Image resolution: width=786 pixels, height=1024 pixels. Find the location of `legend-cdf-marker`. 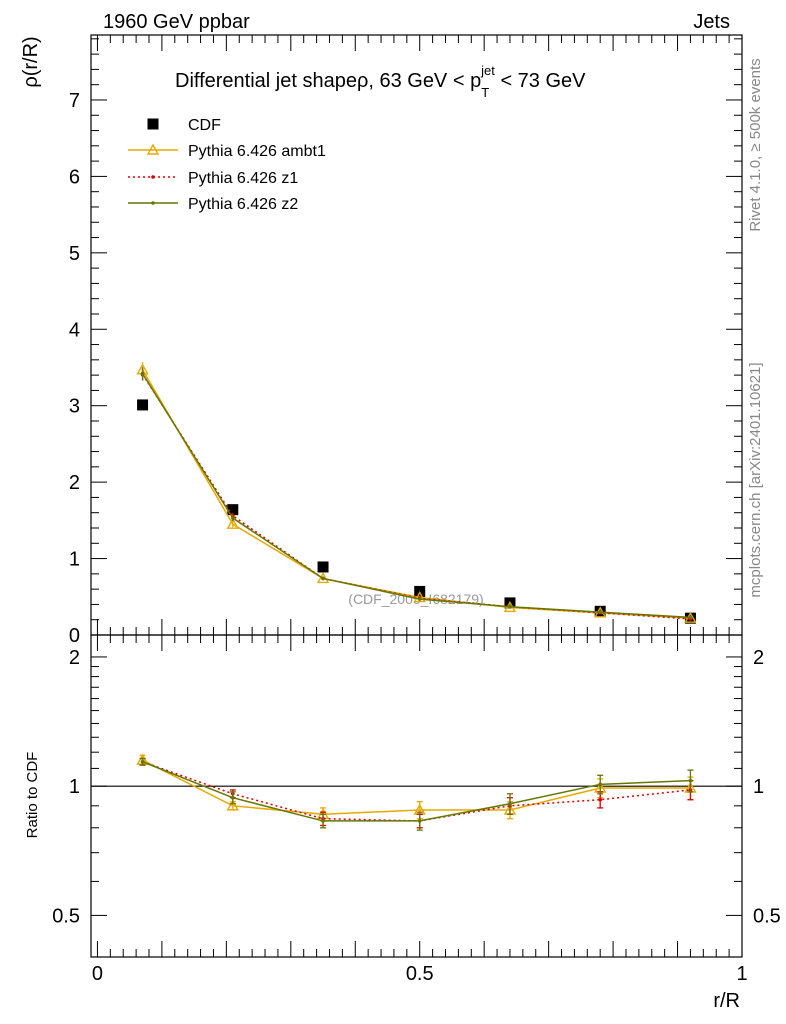

legend-cdf-marker is located at coordinates (153, 124).